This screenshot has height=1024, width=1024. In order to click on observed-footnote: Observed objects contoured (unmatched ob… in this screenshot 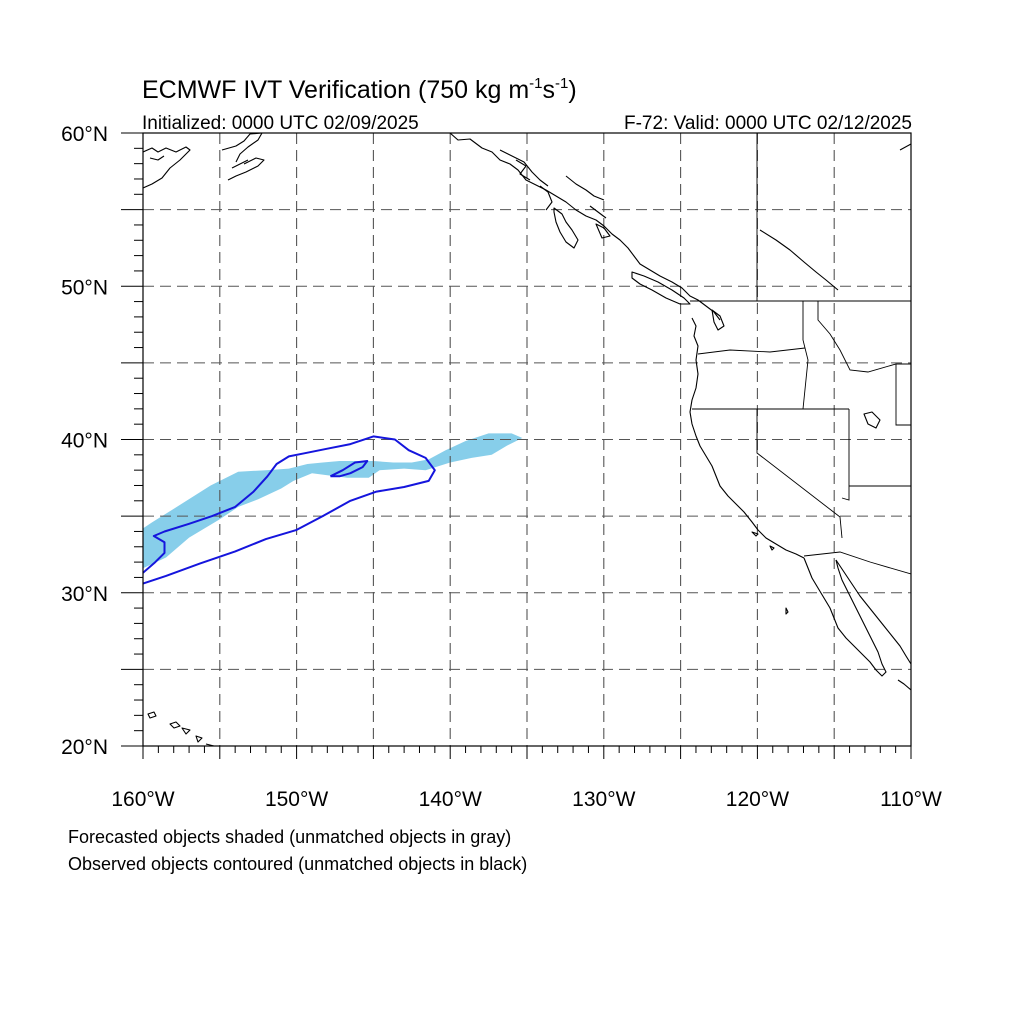, I will do `click(297, 864)`.